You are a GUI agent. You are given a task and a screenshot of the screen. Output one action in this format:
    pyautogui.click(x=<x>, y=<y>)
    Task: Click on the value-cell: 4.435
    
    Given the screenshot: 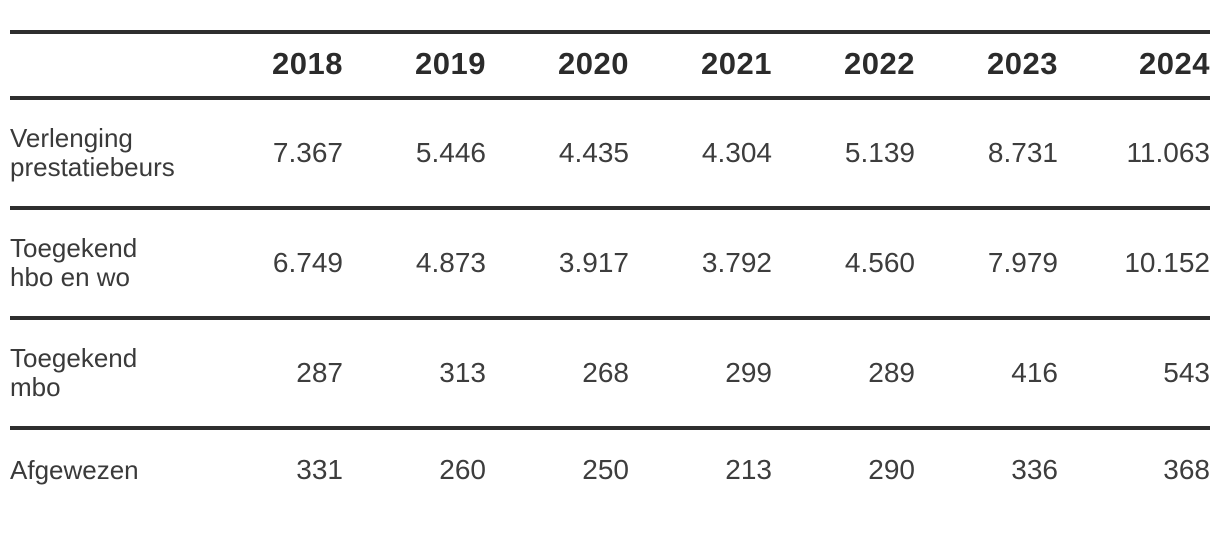 What is the action you would take?
    pyautogui.click(x=557, y=154)
    